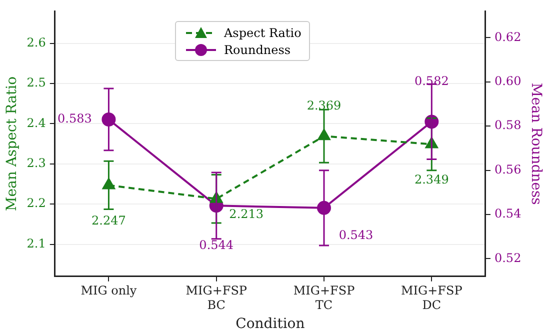 The height and width of the screenshot is (333, 550). Describe the element at coordinates (36, 203) in the screenshot. I see `y-tick-label: 2.2` at that location.